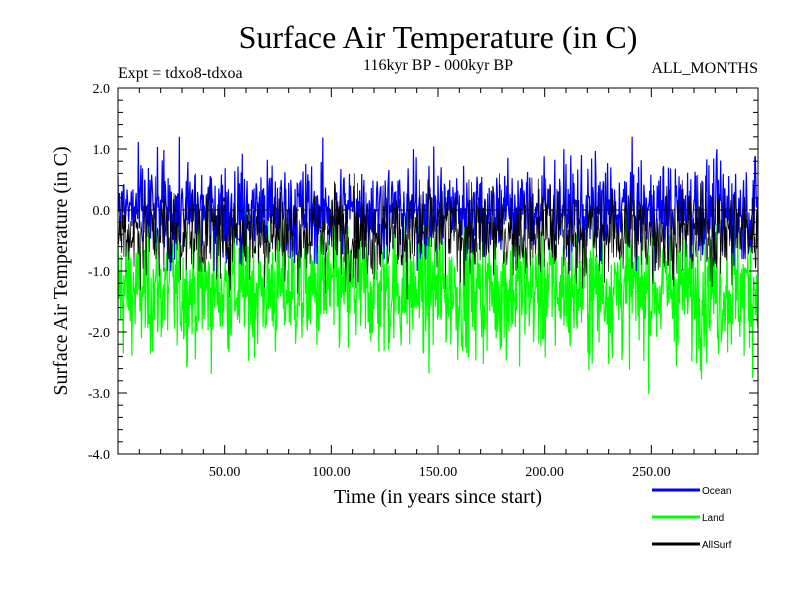 This screenshot has height=600, width=800. What do you see at coordinates (331, 472) in the screenshot?
I see `x-tick-label: 100.00` at bounding box center [331, 472].